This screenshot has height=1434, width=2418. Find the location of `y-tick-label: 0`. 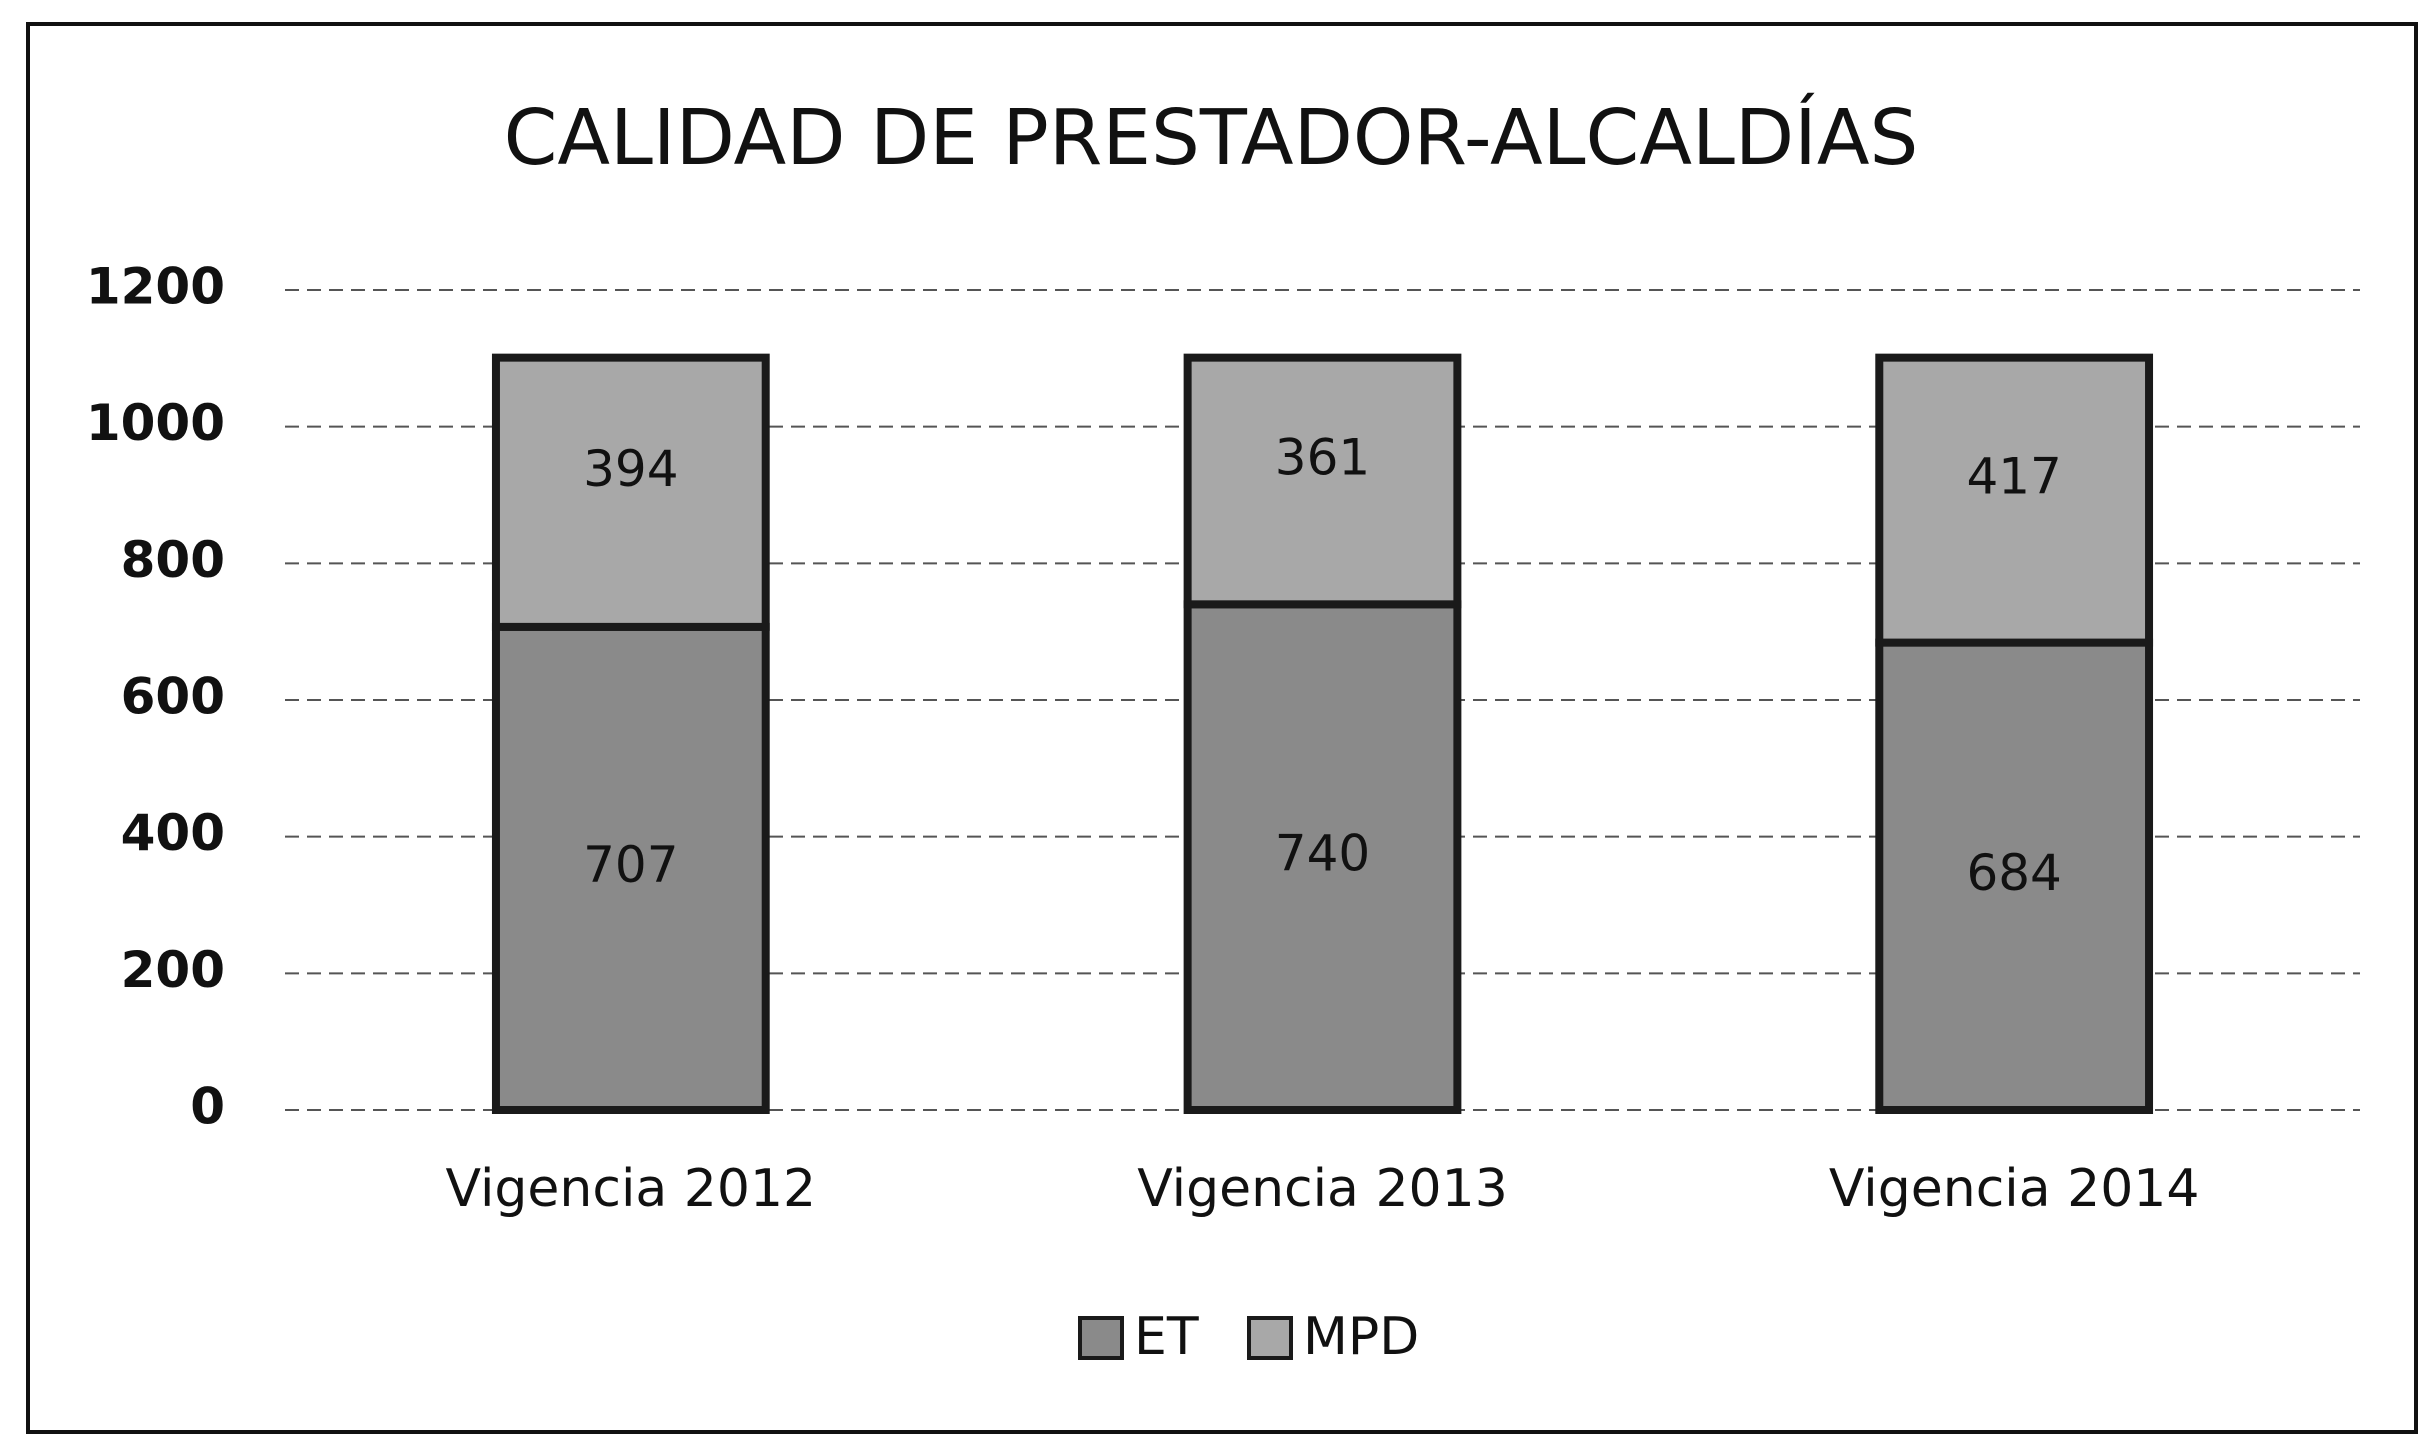

y-tick-label: 0 is located at coordinates (207, 1107).